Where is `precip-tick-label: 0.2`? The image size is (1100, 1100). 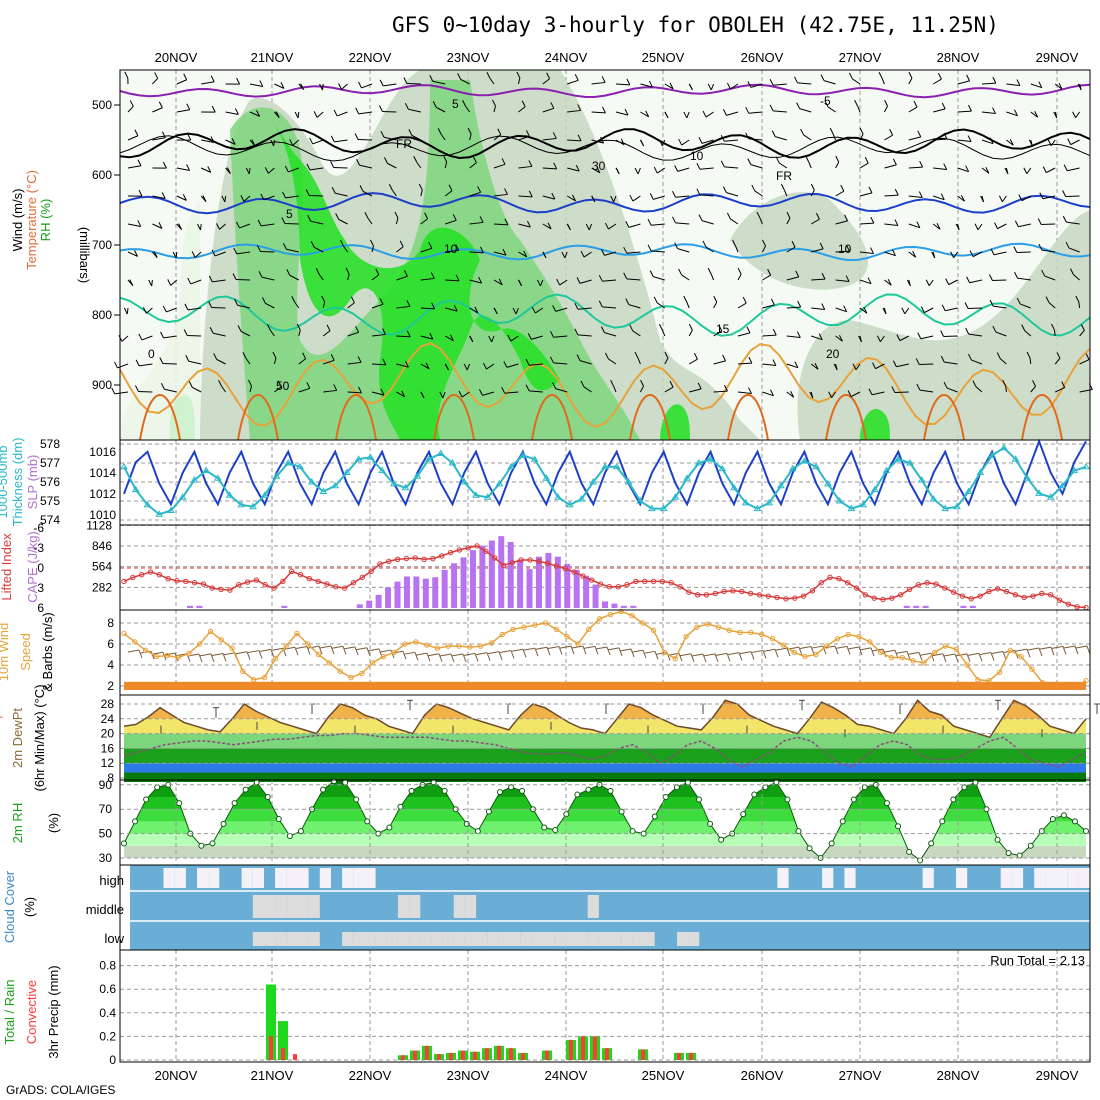
precip-tick-label: 0.2 is located at coordinates (107, 1036).